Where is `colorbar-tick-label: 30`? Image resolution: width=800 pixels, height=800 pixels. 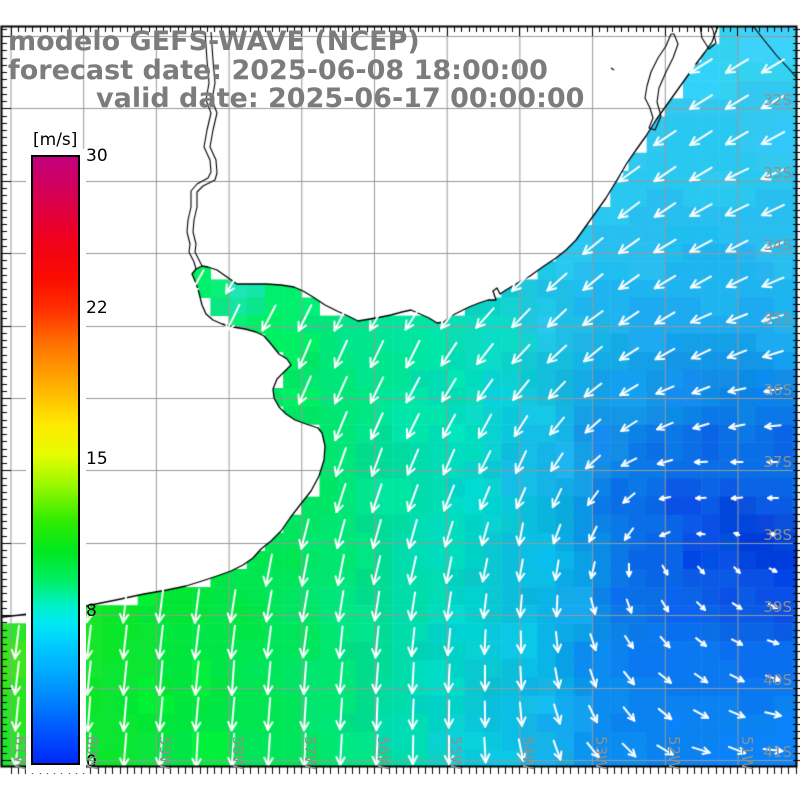
colorbar-tick-label: 30 is located at coordinates (97, 156).